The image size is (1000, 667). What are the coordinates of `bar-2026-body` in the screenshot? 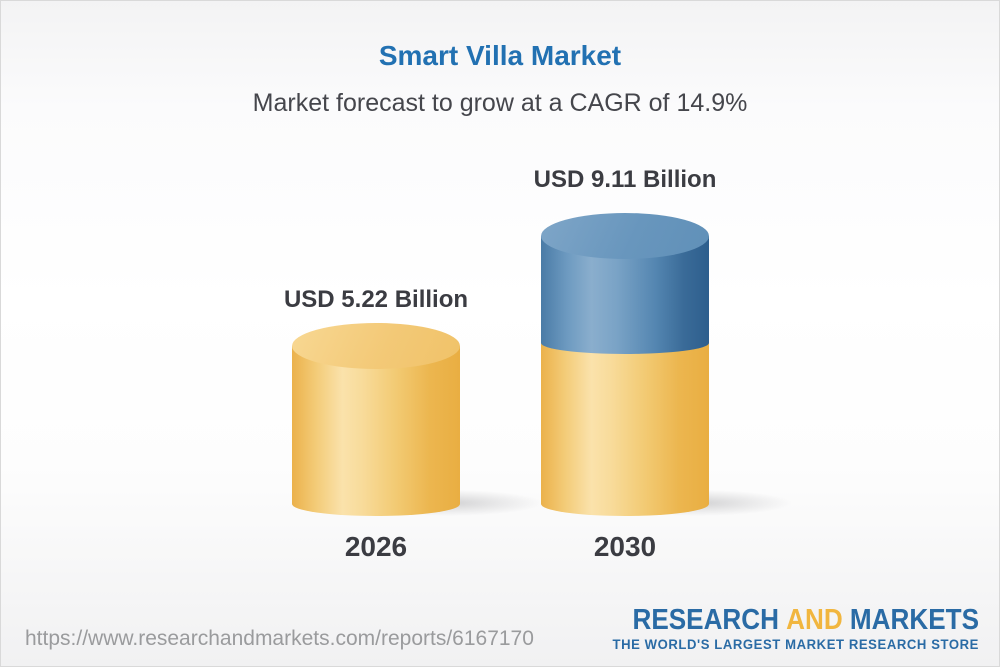 It's located at (376, 431).